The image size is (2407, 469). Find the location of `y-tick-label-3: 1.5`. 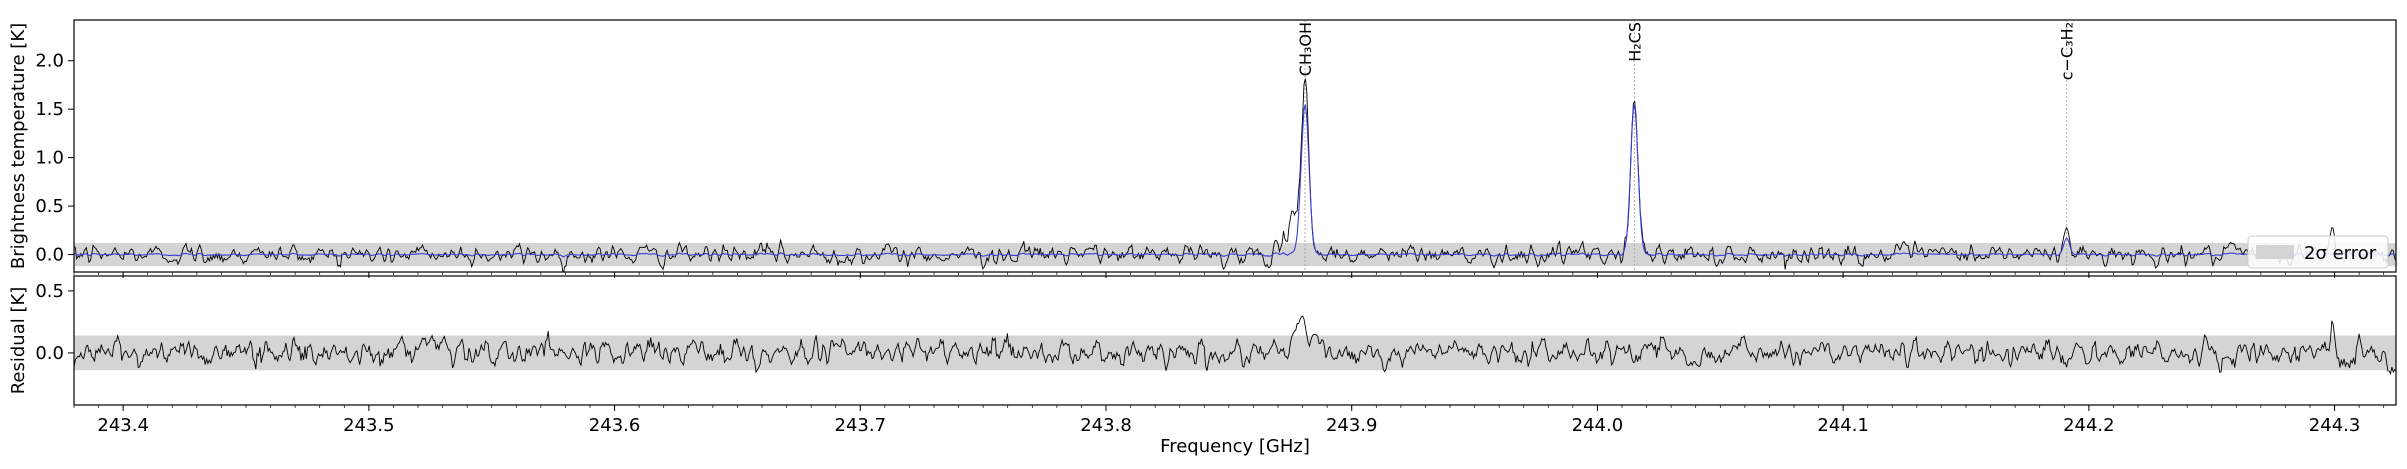

y-tick-label-3: 1.5 is located at coordinates (49, 109).